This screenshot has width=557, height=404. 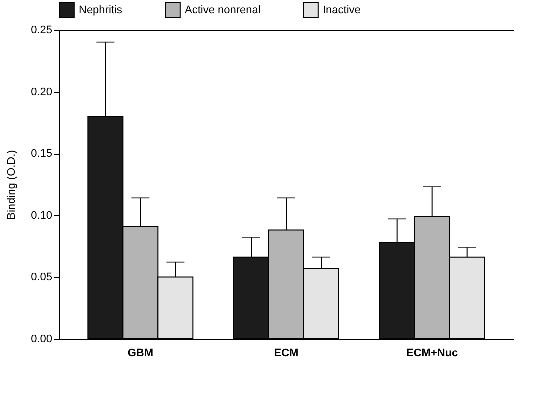 I want to click on y-axis-title: Binding (O.D.), so click(x=12, y=185).